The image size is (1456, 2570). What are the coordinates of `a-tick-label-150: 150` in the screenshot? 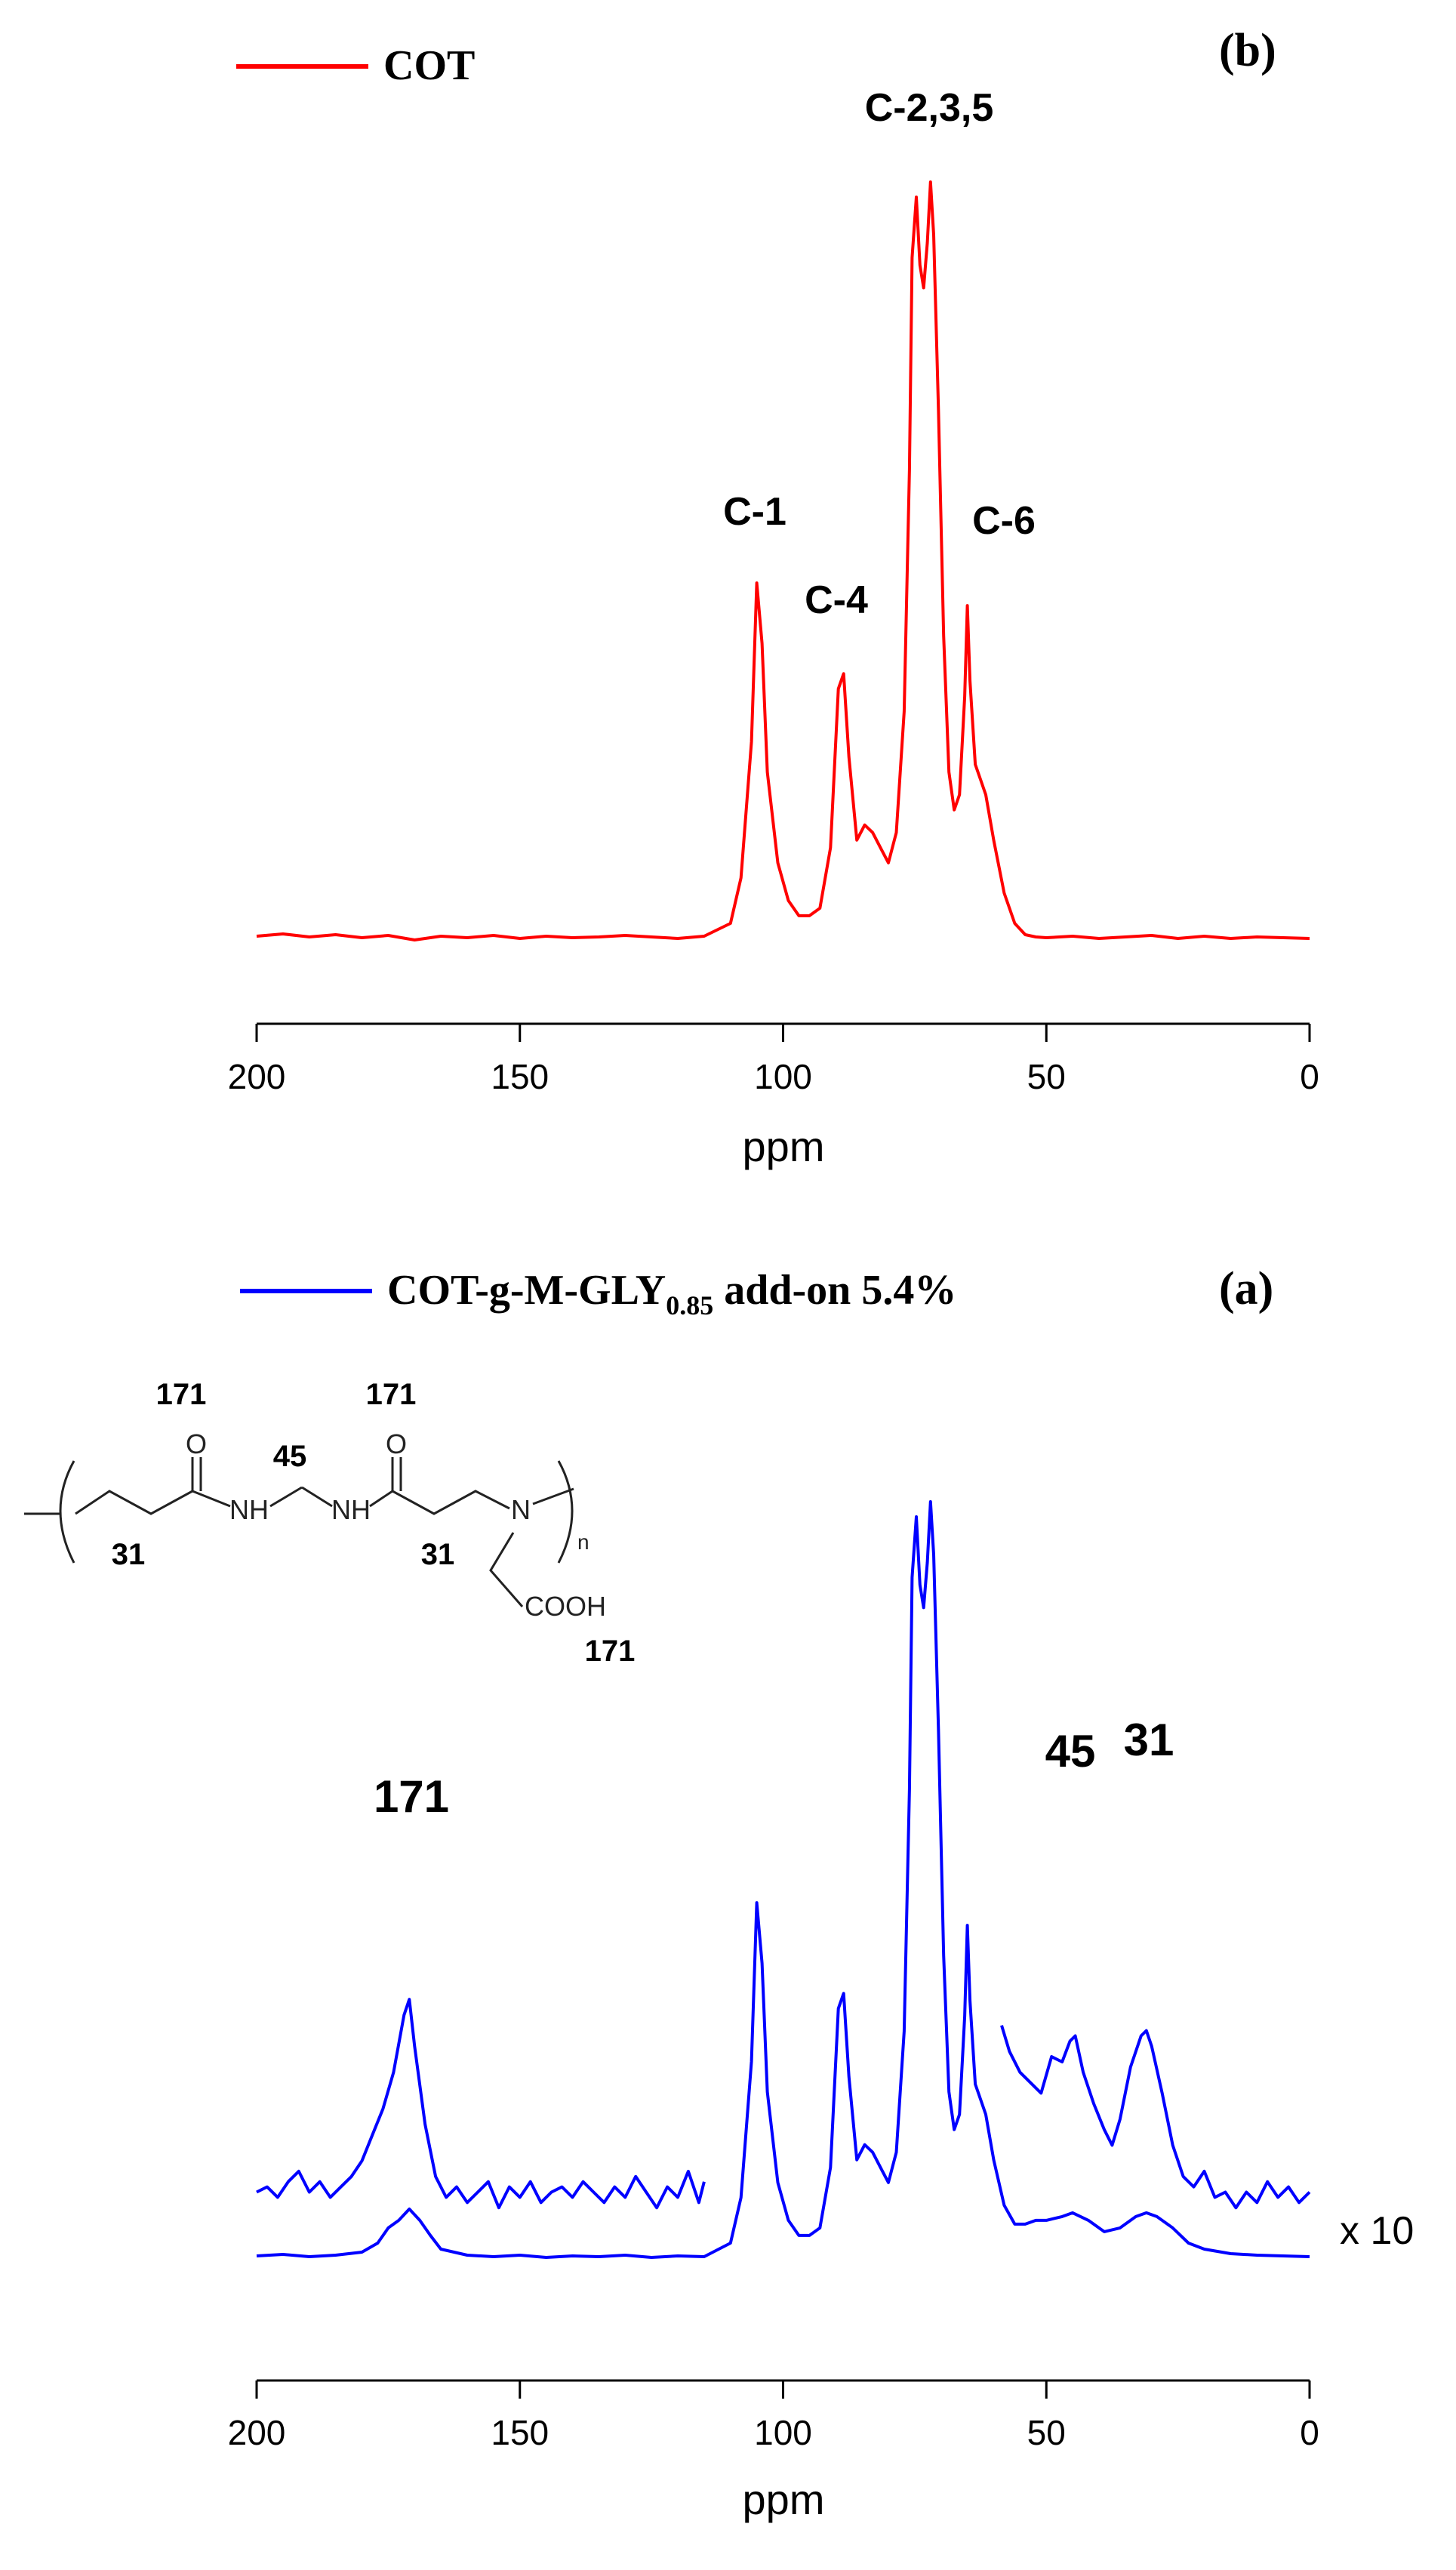 It's located at (520, 2432).